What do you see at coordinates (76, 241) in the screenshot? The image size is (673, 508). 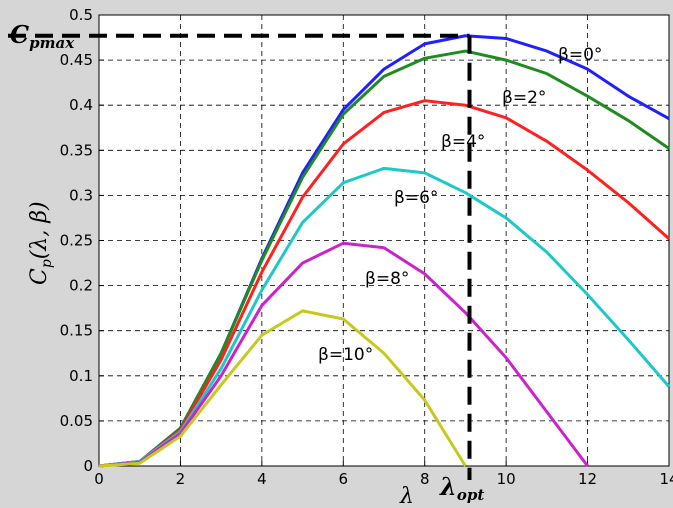 I see `y-tick-label: 0.25` at bounding box center [76, 241].